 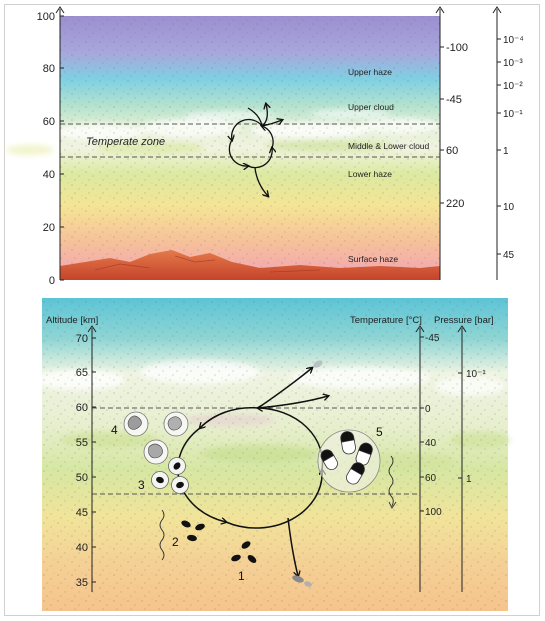 What do you see at coordinates (82, 583) in the screenshot?
I see `bottom-altitude-tick-35: 35` at bounding box center [82, 583].